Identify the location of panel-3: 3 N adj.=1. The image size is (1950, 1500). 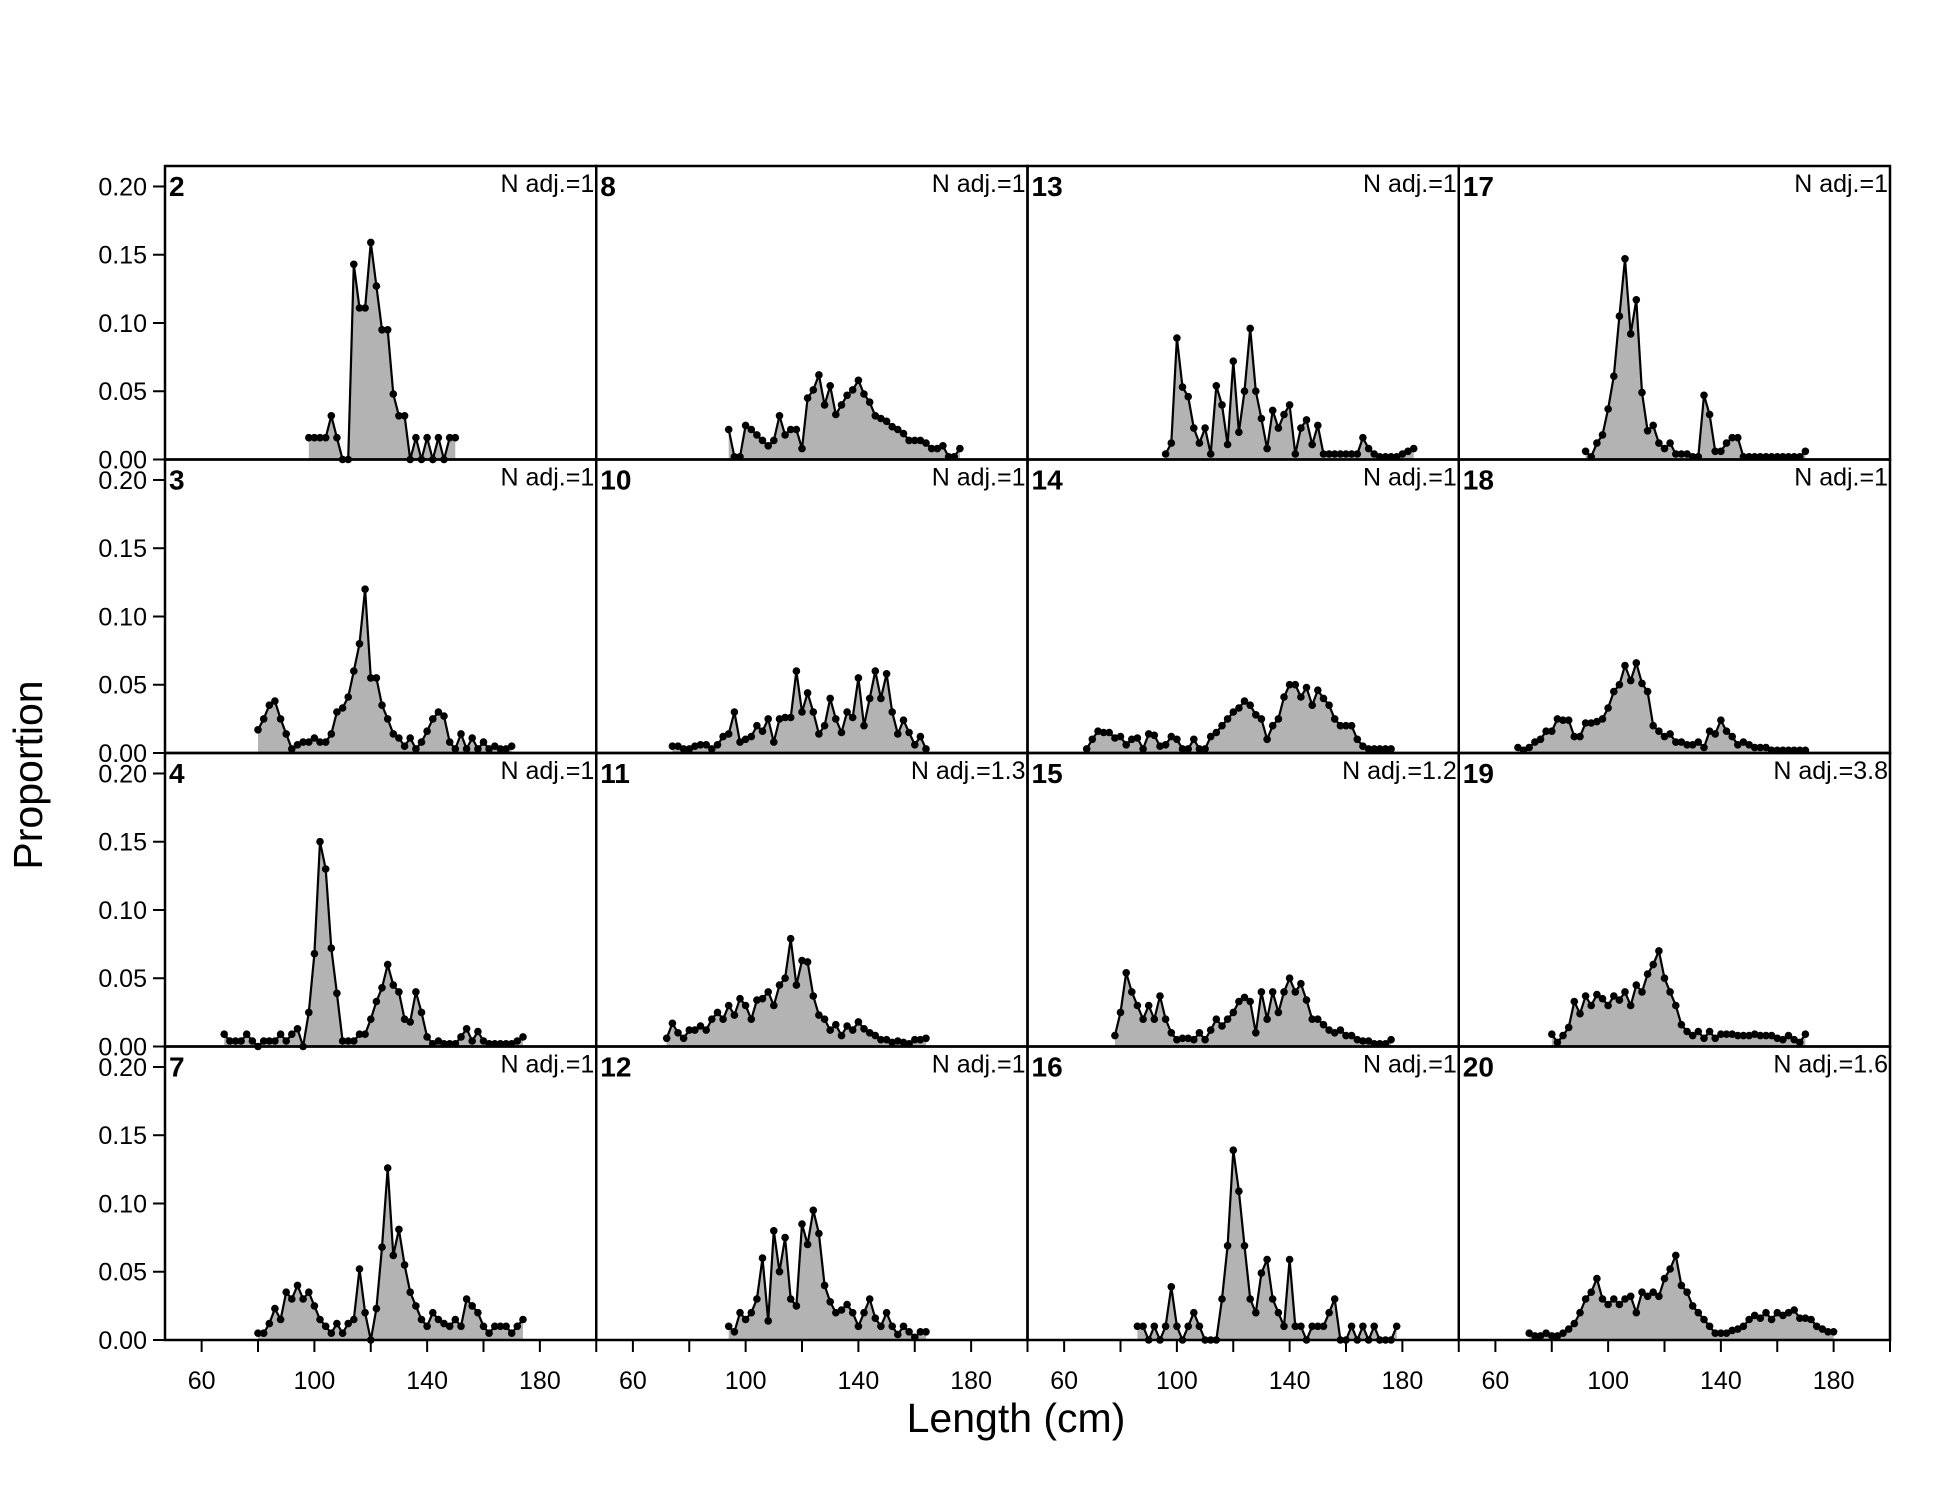
(380, 606).